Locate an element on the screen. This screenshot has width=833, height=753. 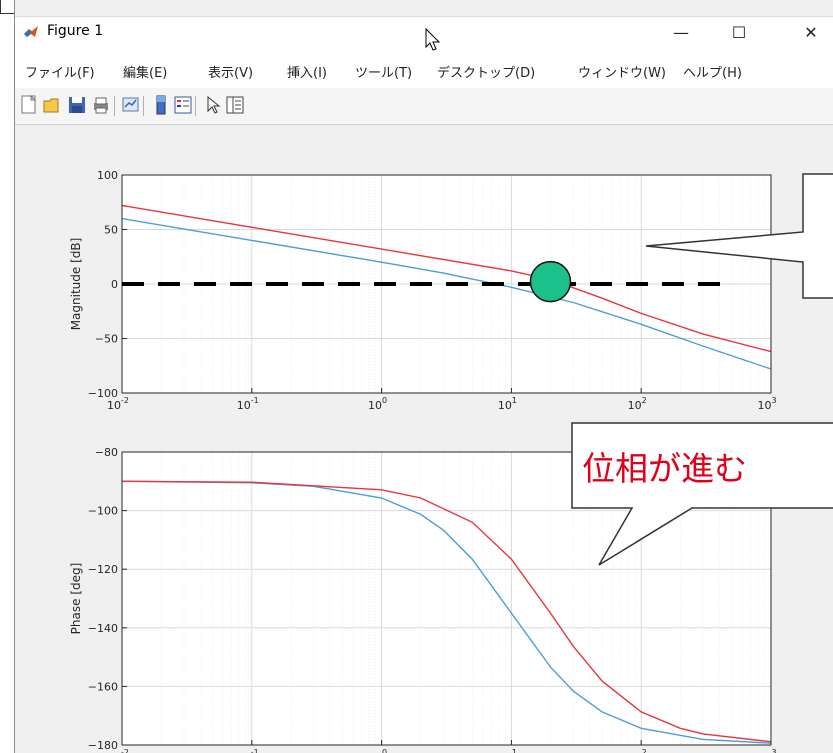
y-tick-label: 50 is located at coordinates (111, 230).